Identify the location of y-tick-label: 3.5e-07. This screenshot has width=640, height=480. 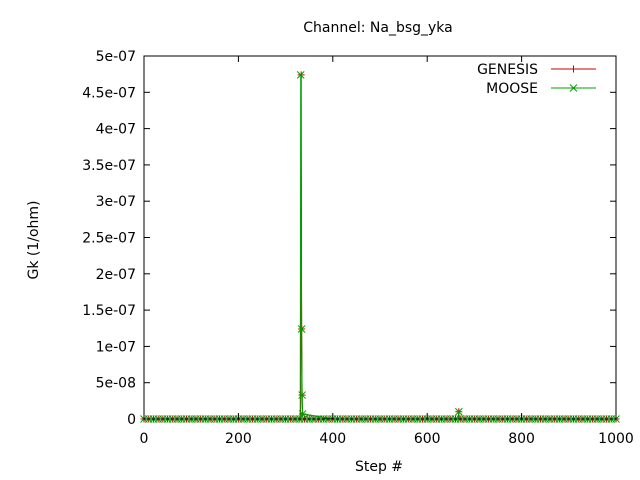
(109, 166).